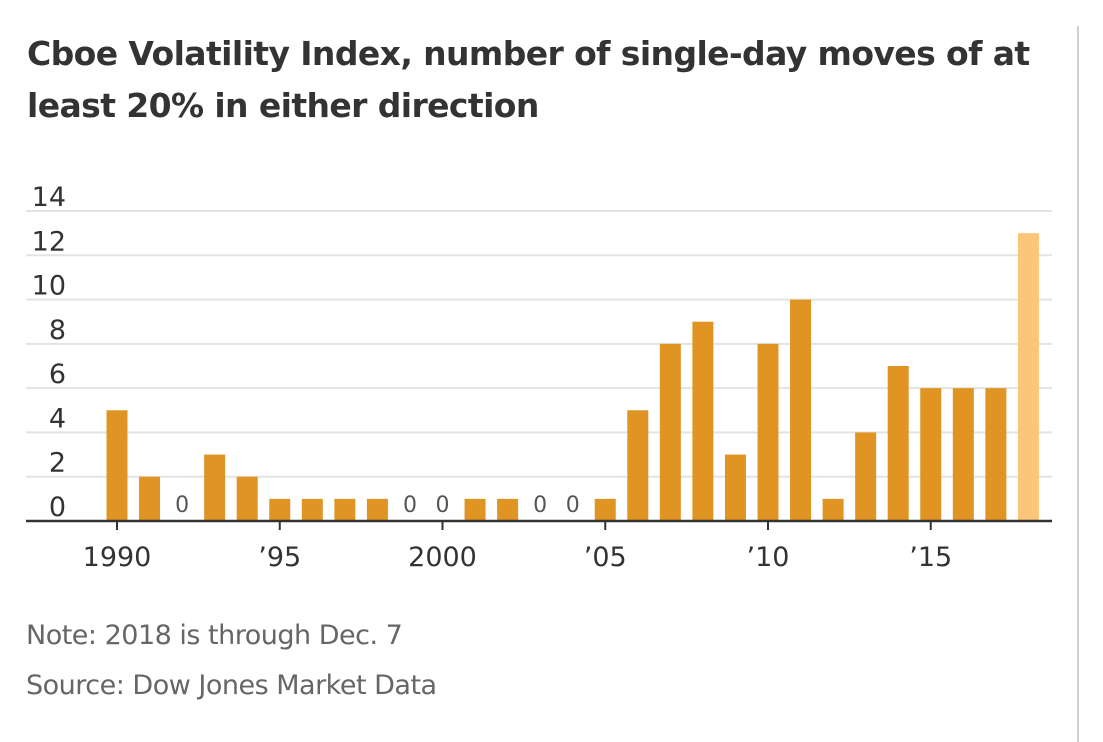  What do you see at coordinates (1078, 384) in the screenshot?
I see `right-divider` at bounding box center [1078, 384].